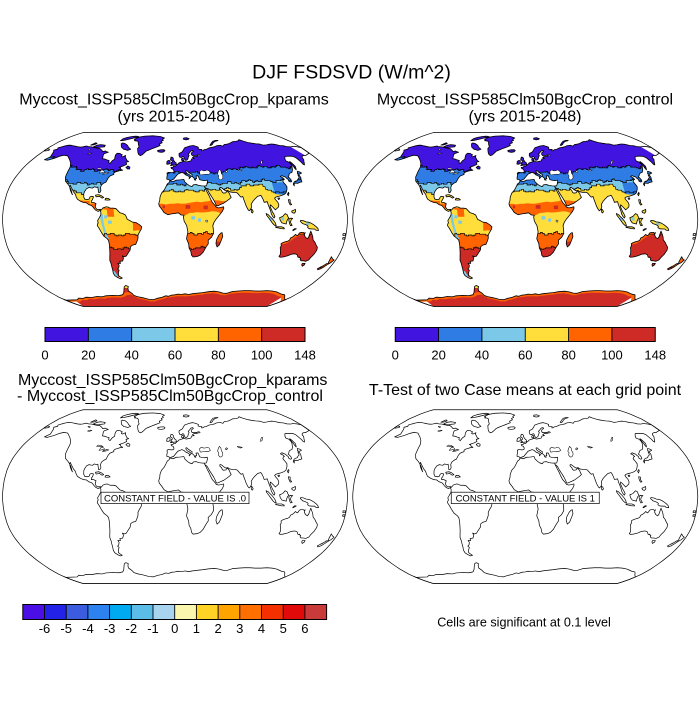 The image size is (700, 705). I want to click on svg-text:Myccost_ISSP585Clm50BgcCrop_co: Myccost_ISSP585Clm50BgcCrop_control, so click(525, 99).